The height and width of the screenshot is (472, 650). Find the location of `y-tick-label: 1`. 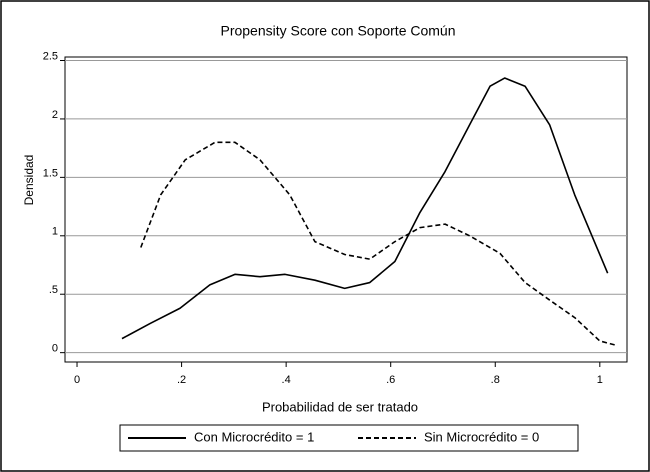

y-tick-label: 1 is located at coordinates (55, 232).